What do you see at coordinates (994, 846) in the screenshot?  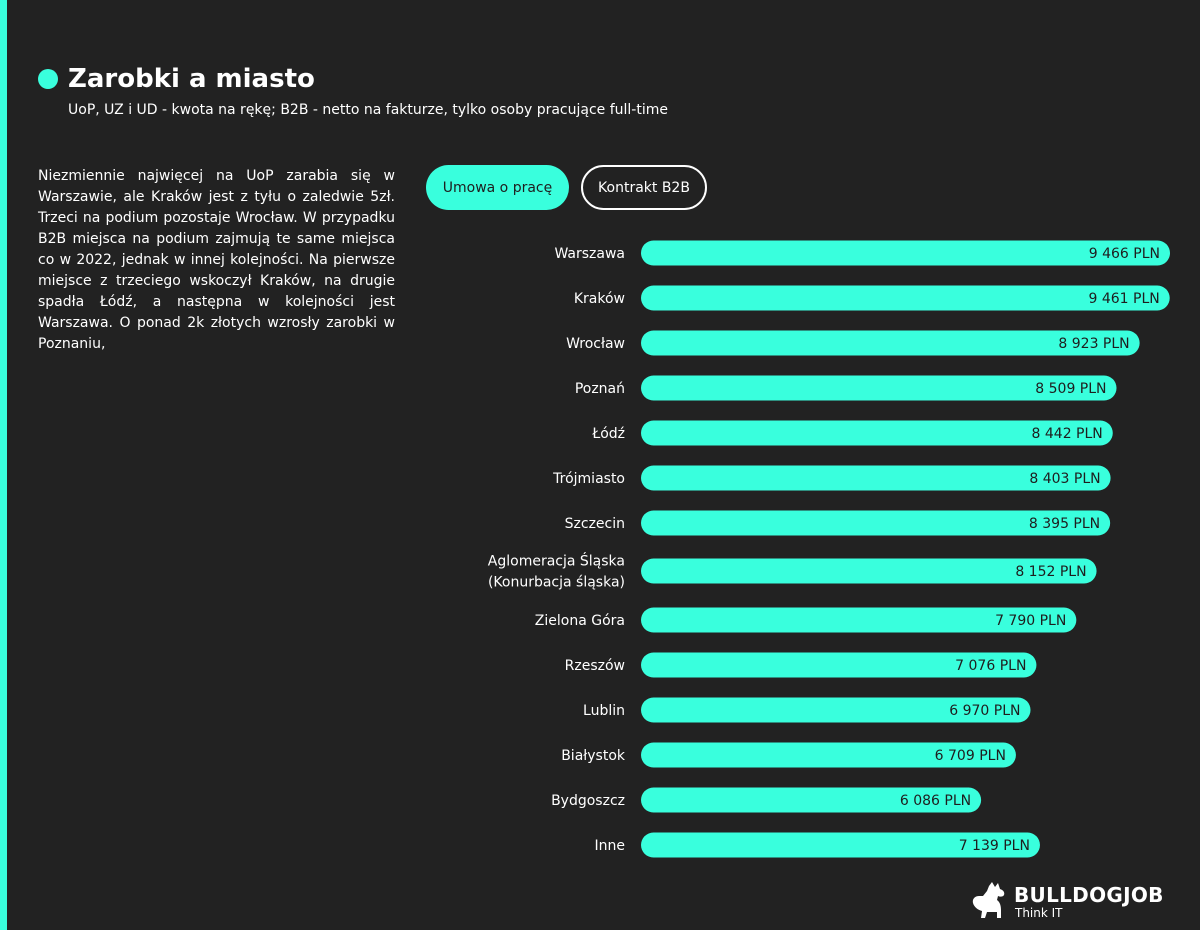 I see `bar-value-label: 7 139 PLN` at bounding box center [994, 846].